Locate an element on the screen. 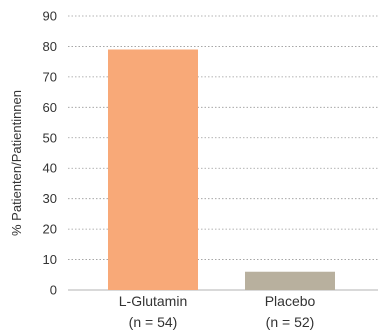  category-sample-size: (n = 54) is located at coordinates (153, 322).